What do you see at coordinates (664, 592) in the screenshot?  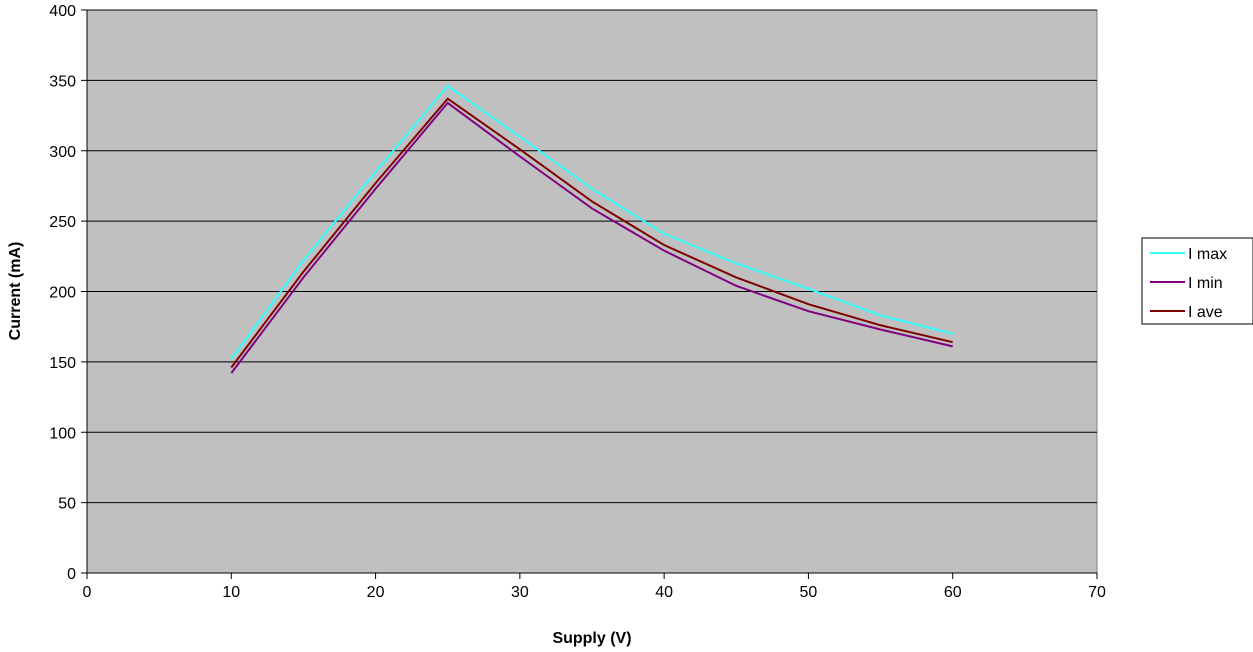 I see `x-tick-label: 40` at bounding box center [664, 592].